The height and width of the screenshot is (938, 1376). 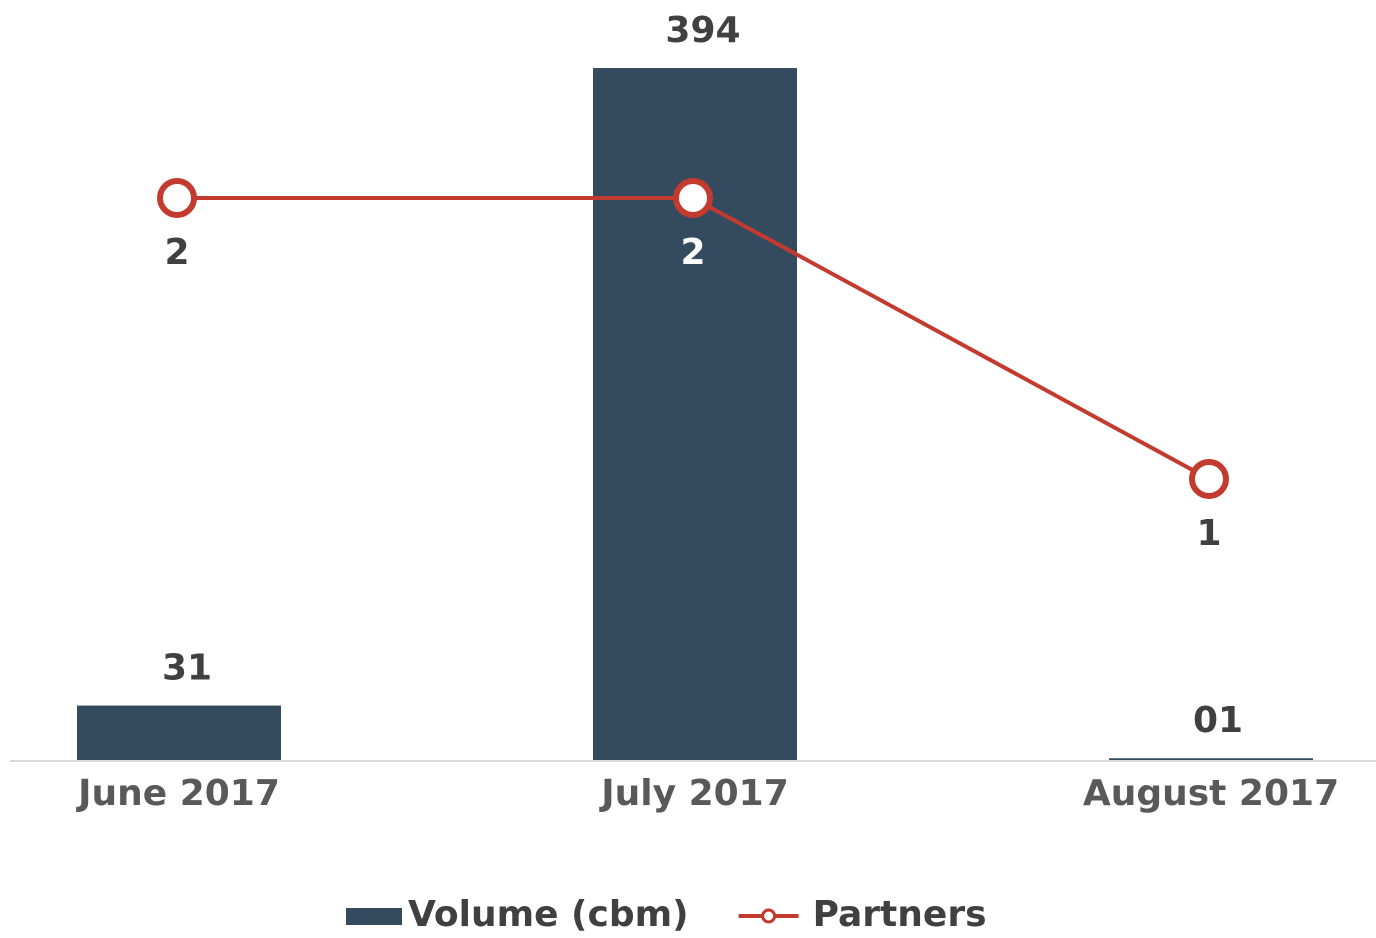 I want to click on data-label: 01, so click(x=1218, y=720).